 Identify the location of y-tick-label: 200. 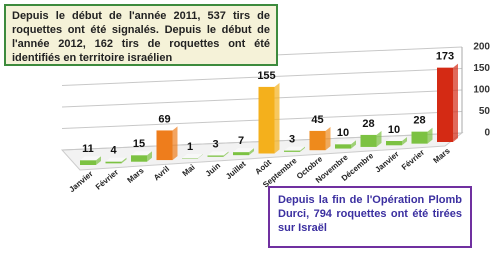
(481, 47).